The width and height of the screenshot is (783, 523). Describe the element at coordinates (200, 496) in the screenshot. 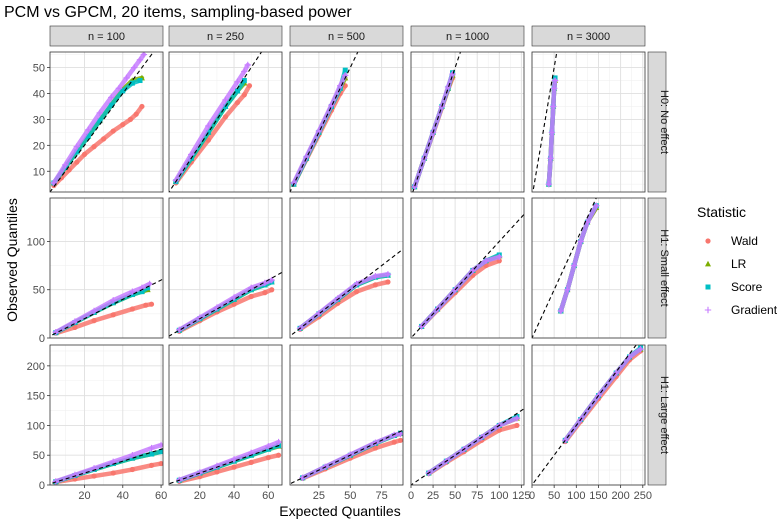

I see `x-tick-label: 20` at that location.